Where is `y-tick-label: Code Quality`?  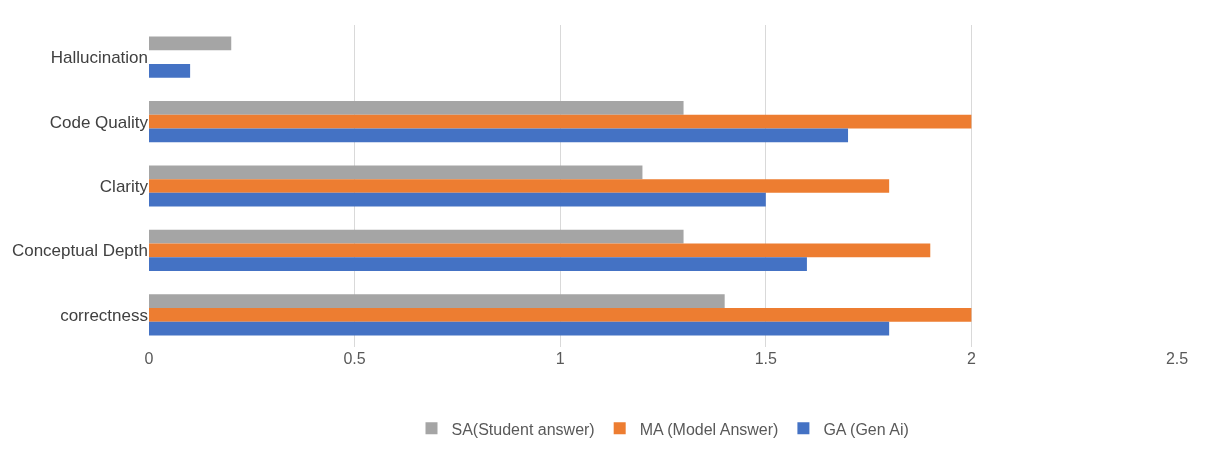 y-tick-label: Code Quality is located at coordinates (99, 122).